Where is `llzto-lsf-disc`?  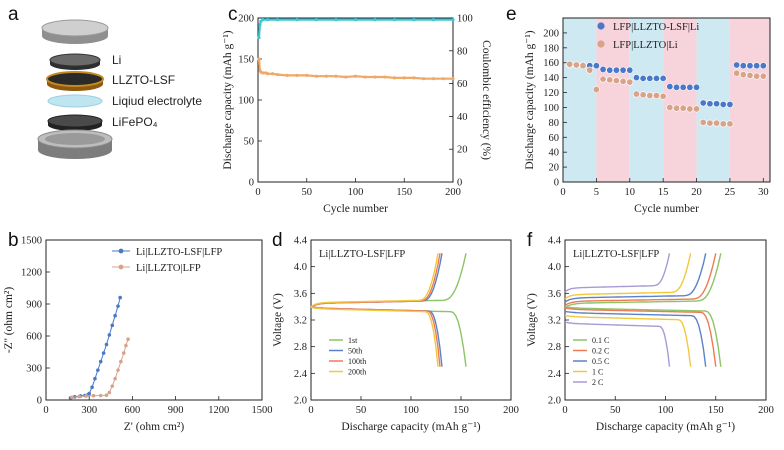
llzto-lsf-disc is located at coordinates (75, 81).